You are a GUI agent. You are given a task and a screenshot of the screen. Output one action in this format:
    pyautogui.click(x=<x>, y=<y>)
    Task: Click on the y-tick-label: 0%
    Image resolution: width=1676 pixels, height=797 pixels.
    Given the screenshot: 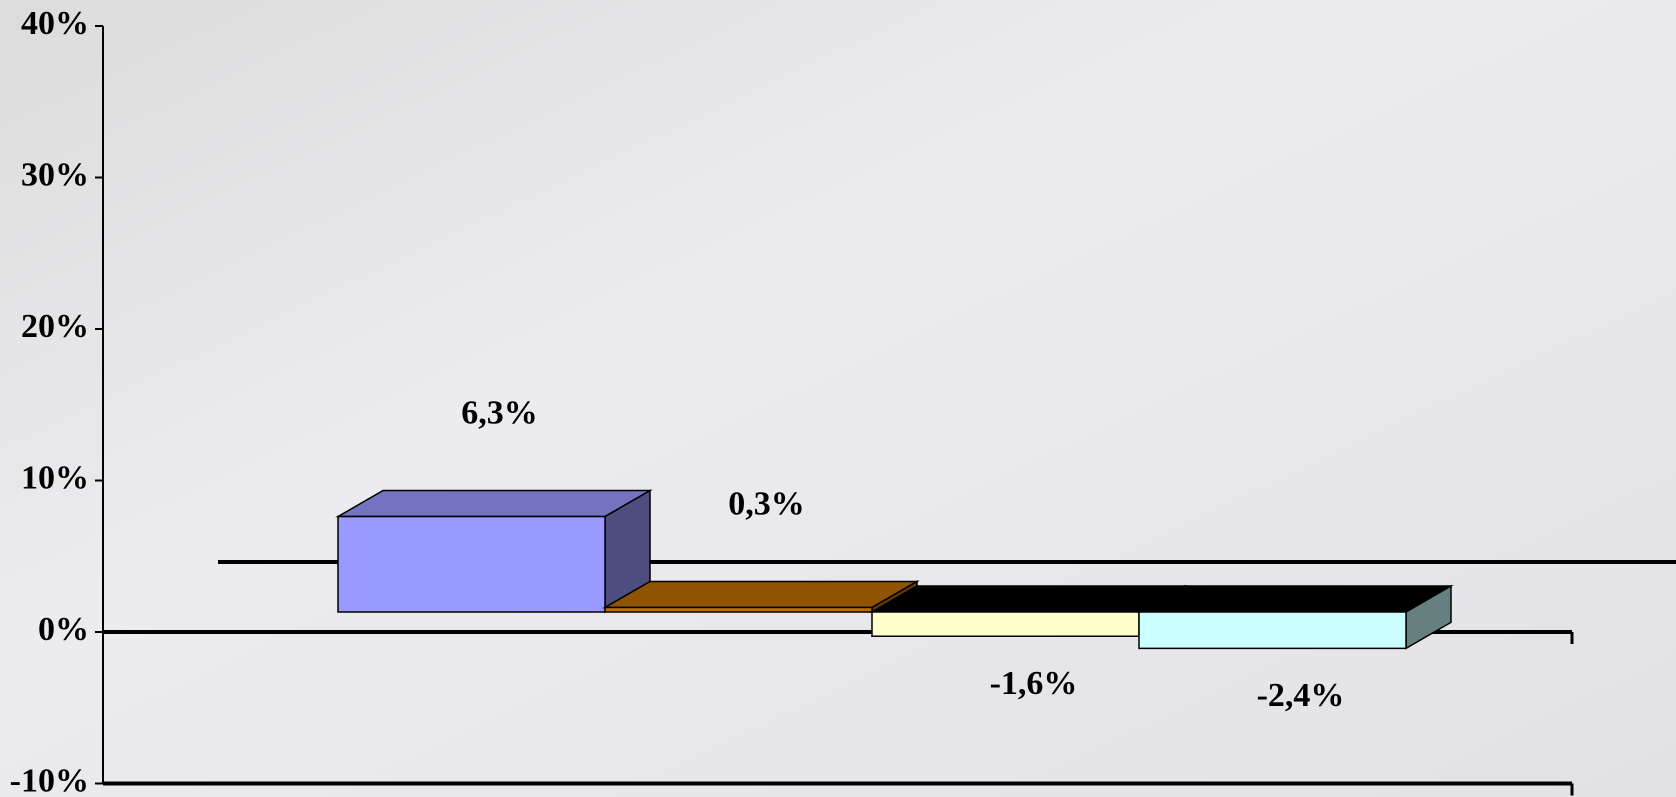 What is the action you would take?
    pyautogui.click(x=63, y=629)
    